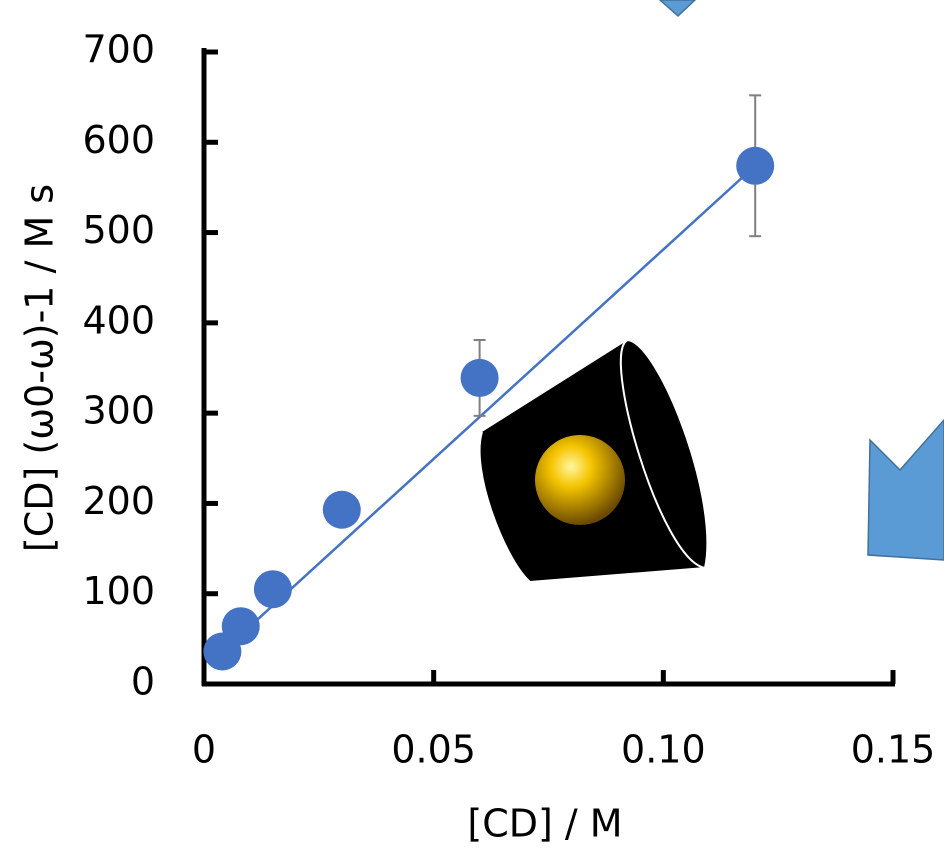 The width and height of the screenshot is (944, 853). I want to click on y-tick-label: 400, so click(118, 320).